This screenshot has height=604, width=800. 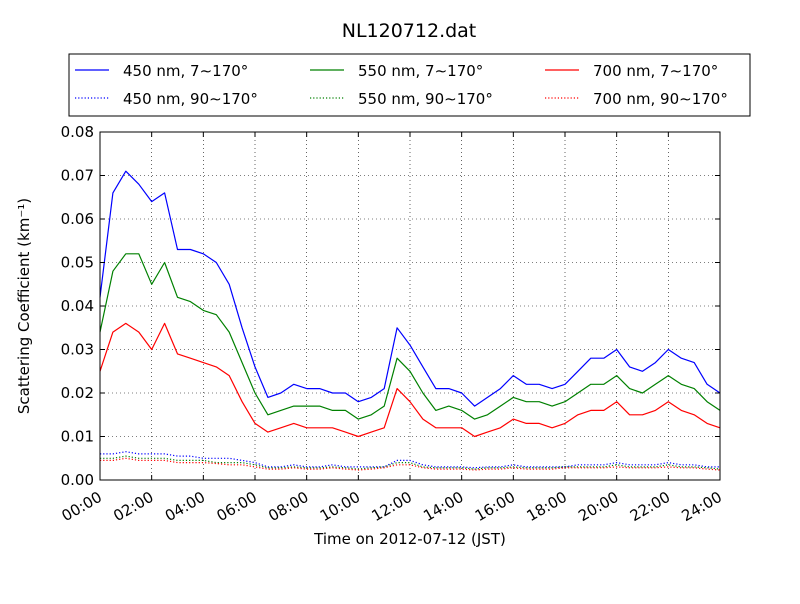 I want to click on y-tick-label: 0.06, so click(x=77, y=219).